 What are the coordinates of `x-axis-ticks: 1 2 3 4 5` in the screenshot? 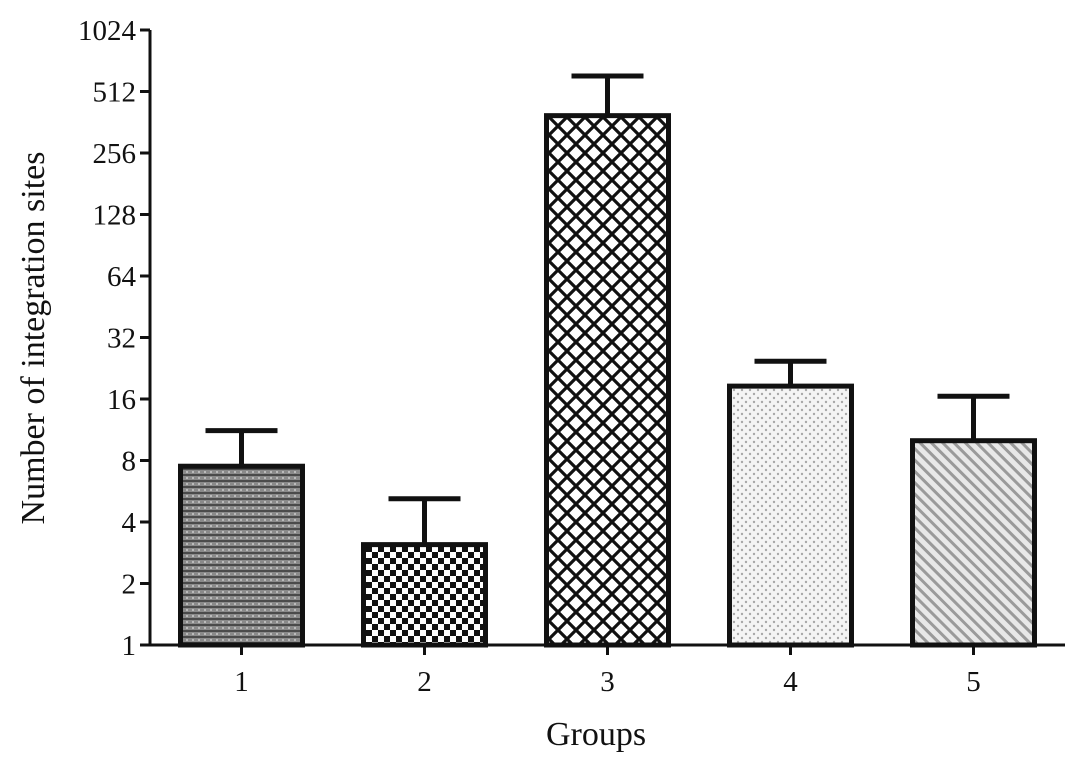 It's located at (607, 671).